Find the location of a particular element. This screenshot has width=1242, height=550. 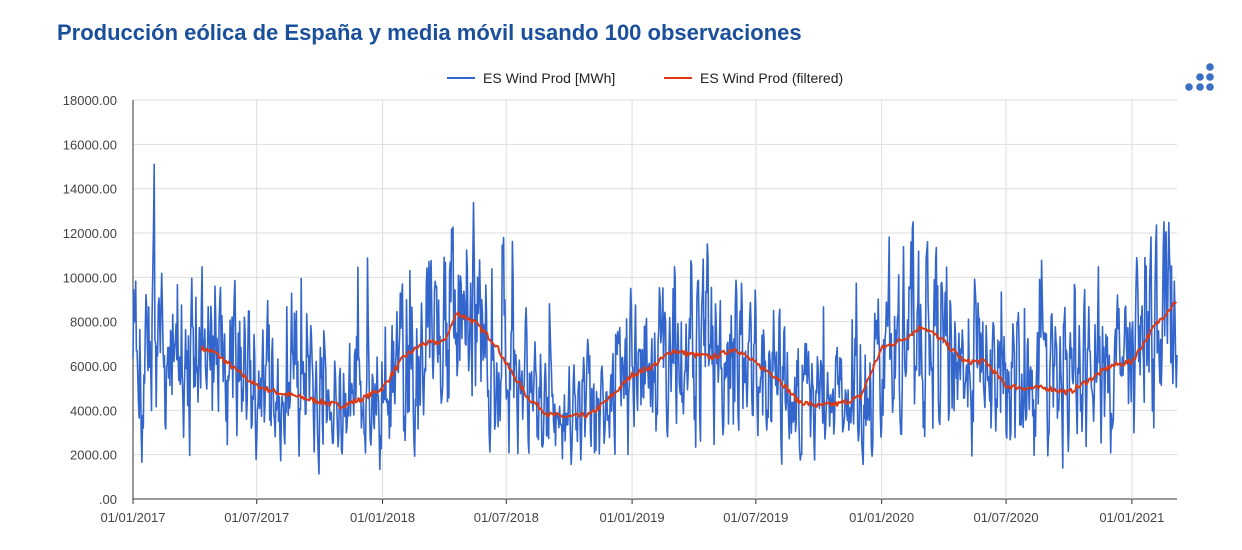

legend-label-filtered: ES Wind Prod (filtered) is located at coordinates (771, 78).